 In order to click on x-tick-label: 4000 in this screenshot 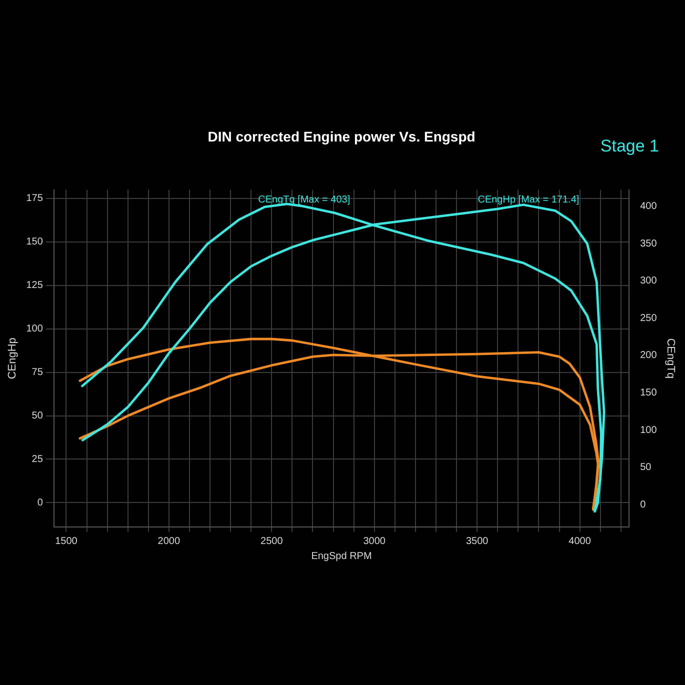, I will do `click(580, 541)`.